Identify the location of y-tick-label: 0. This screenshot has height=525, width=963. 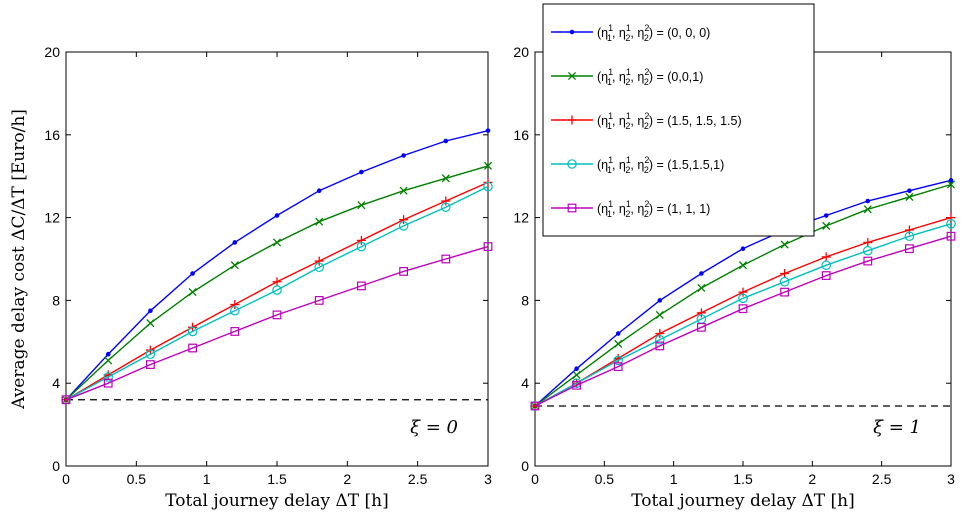
(525, 466).